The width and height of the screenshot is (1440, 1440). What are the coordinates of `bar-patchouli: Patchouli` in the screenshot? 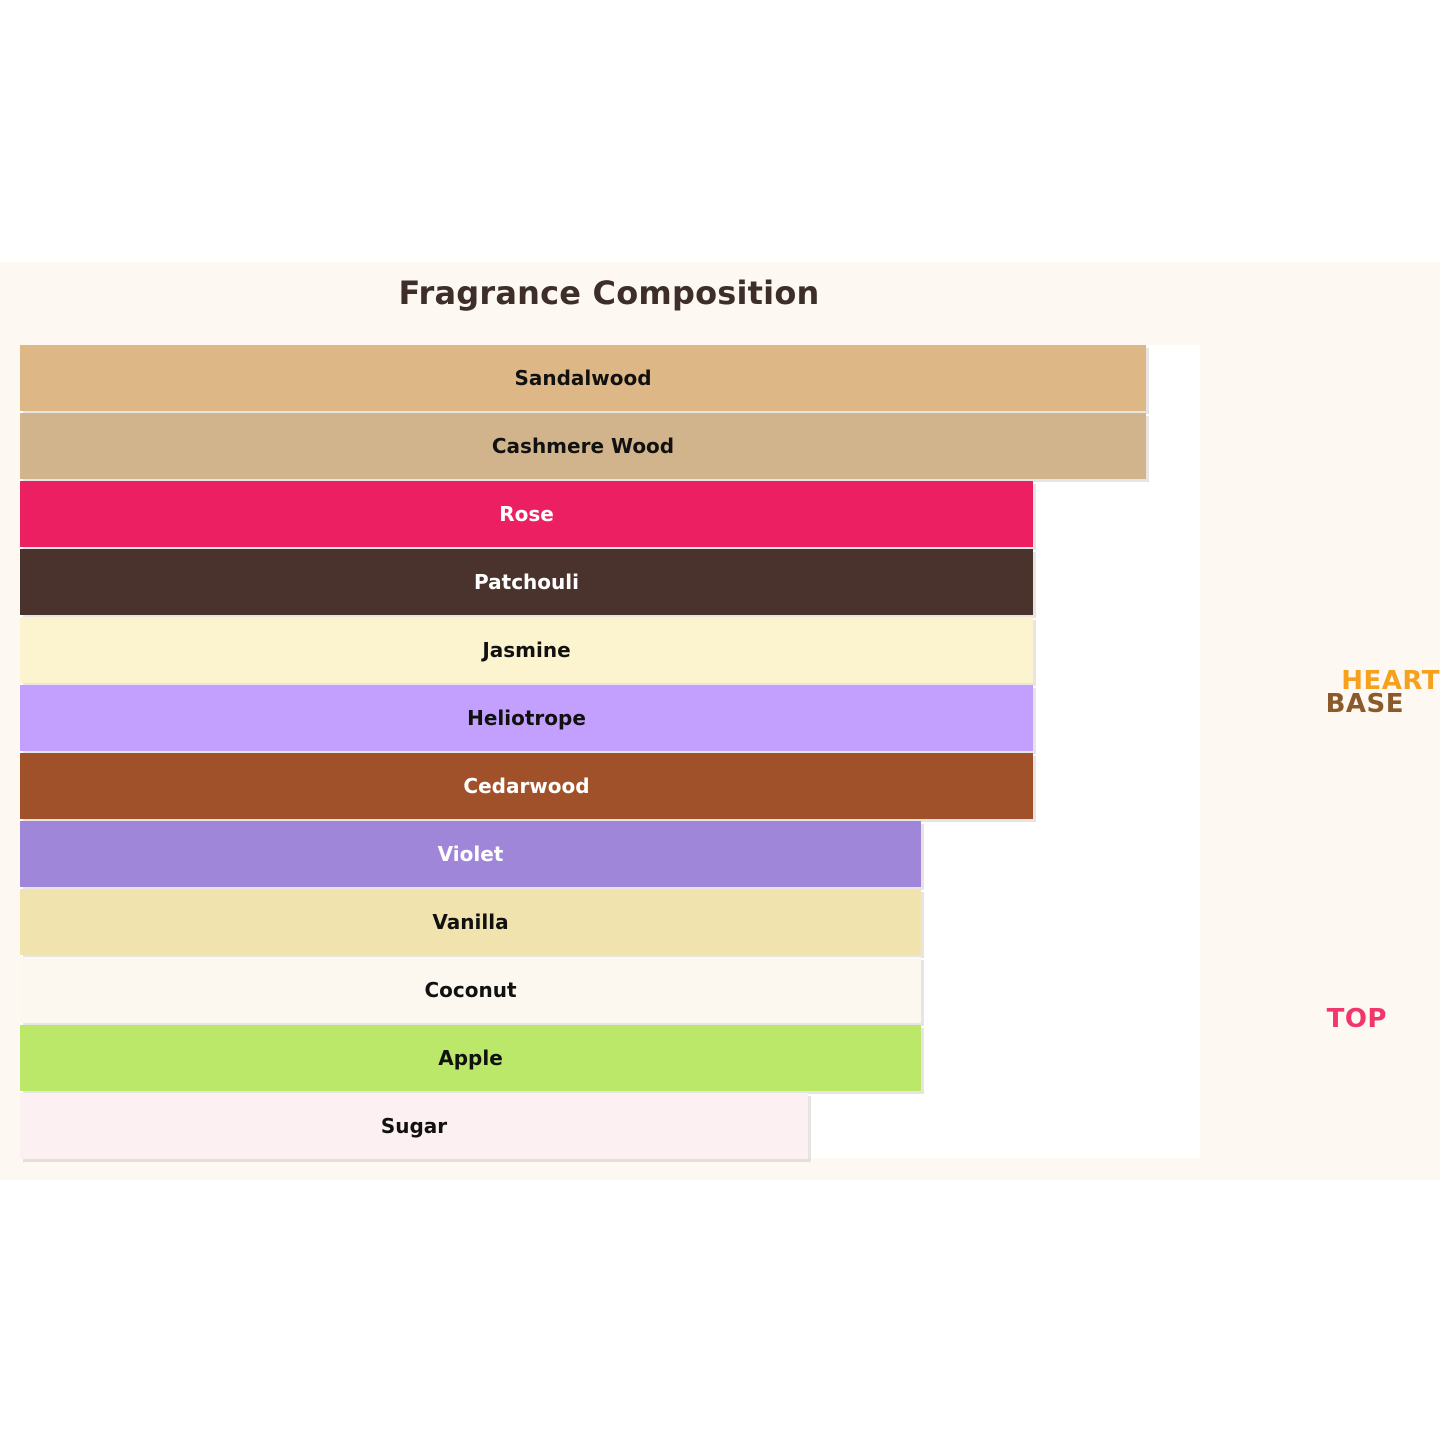 It's located at (526, 582).